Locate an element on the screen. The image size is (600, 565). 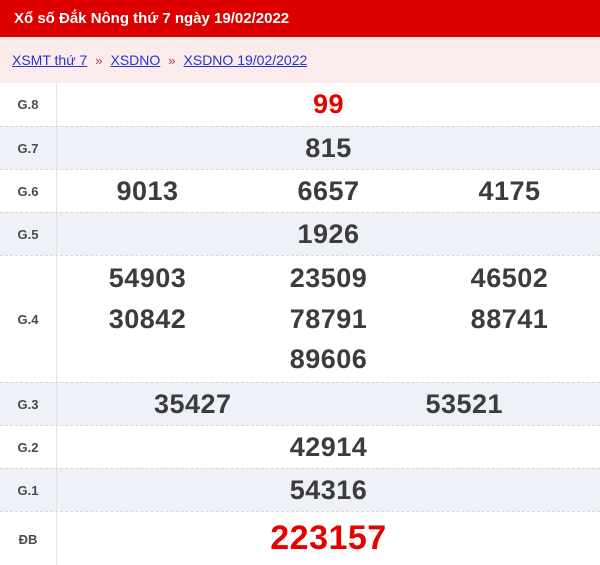
prize-values: 35427 53521 is located at coordinates (328, 404).